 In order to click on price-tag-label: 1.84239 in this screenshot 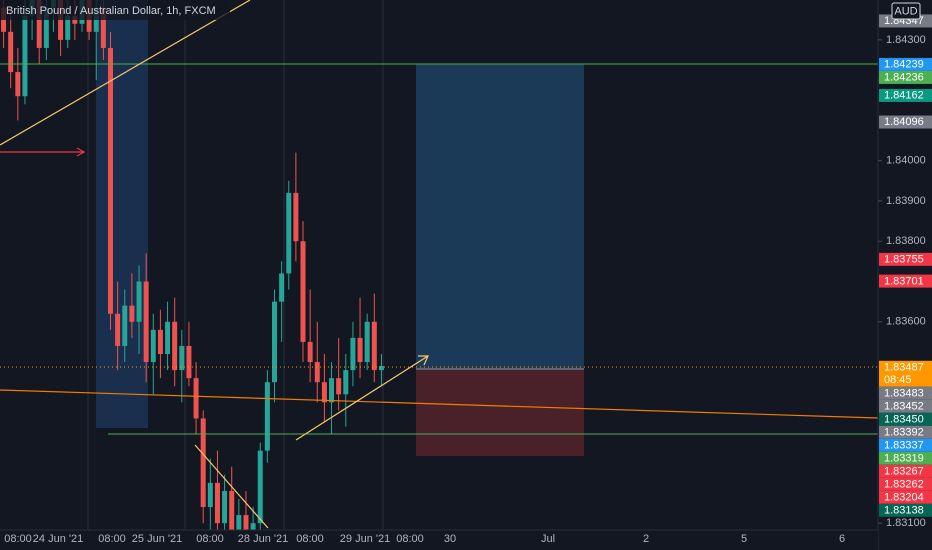, I will do `click(904, 65)`.